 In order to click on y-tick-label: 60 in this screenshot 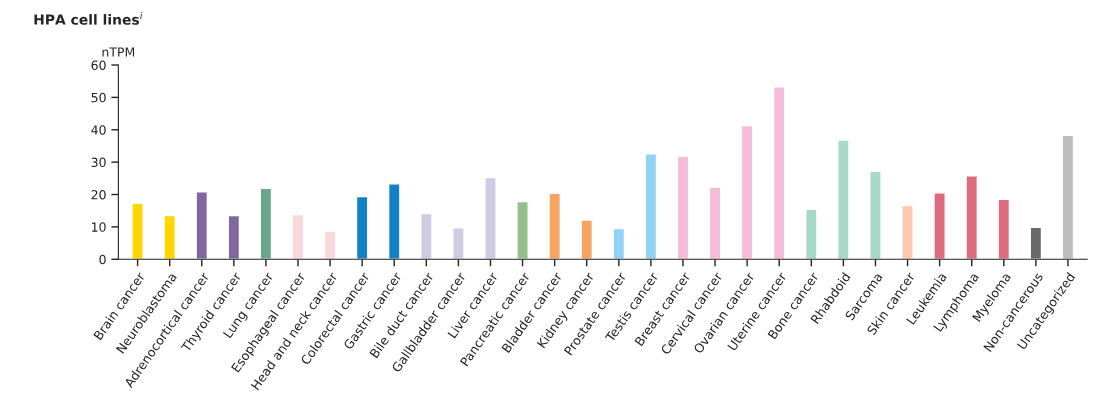, I will do `click(98, 65)`.